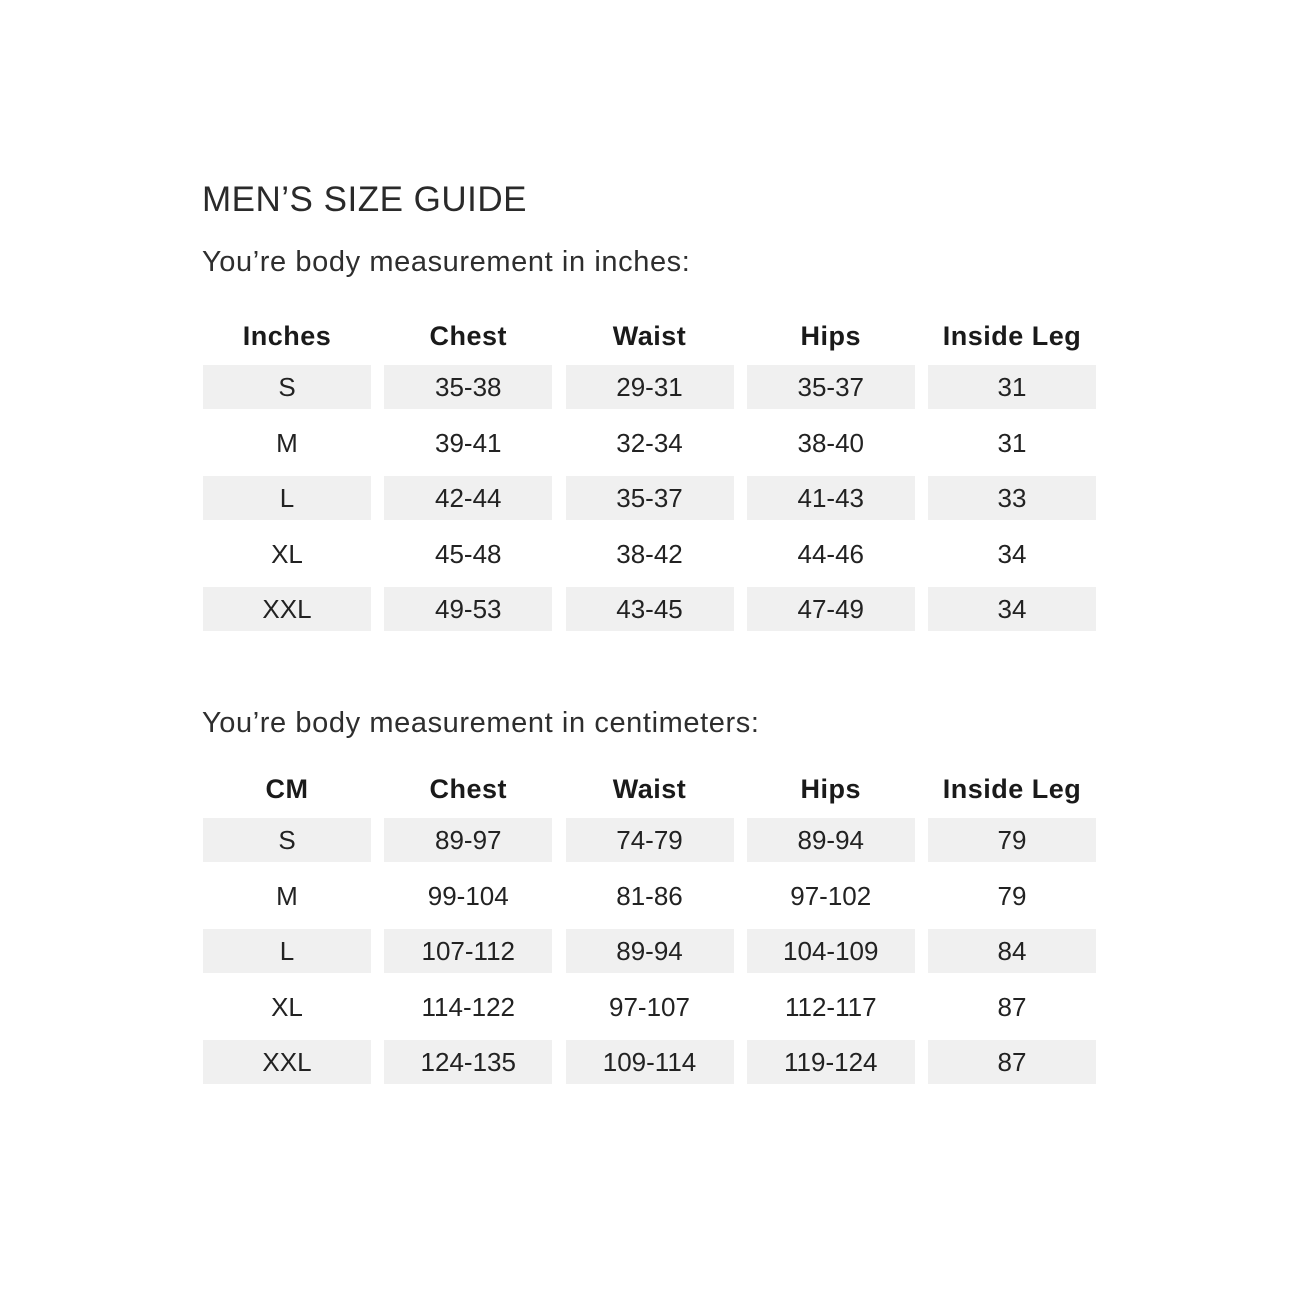  What do you see at coordinates (830, 609) in the screenshot?
I see `measurement-cell: 47-49` at bounding box center [830, 609].